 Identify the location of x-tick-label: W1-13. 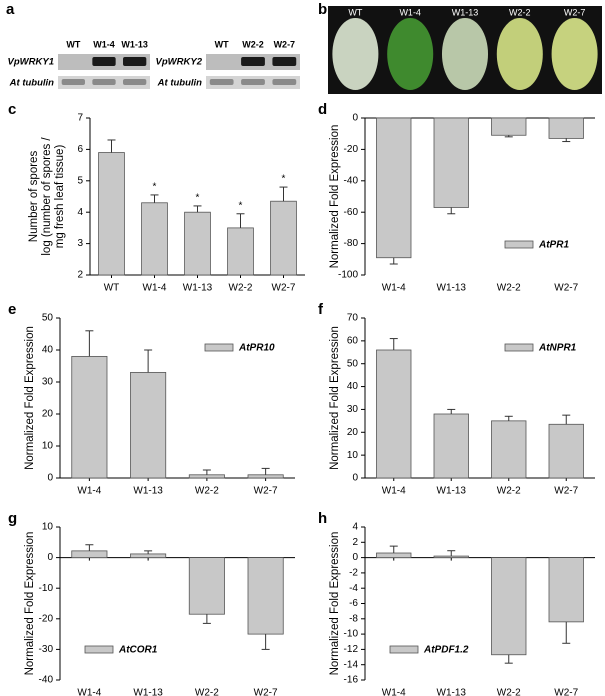
(452, 491).